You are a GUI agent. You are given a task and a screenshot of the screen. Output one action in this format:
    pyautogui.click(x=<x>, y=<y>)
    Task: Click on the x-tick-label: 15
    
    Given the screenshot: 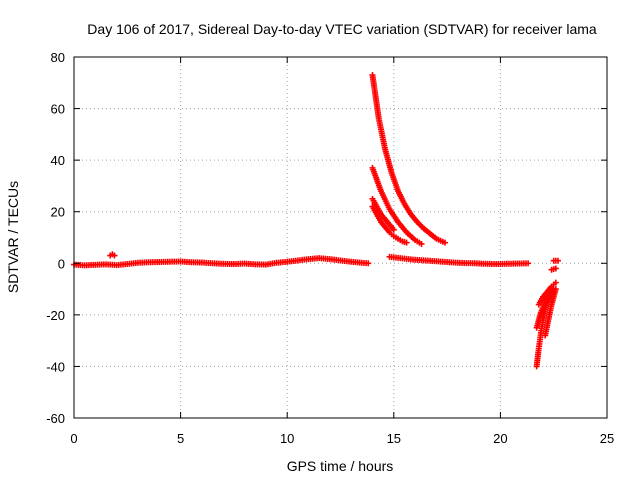 What is the action you would take?
    pyautogui.click(x=394, y=438)
    